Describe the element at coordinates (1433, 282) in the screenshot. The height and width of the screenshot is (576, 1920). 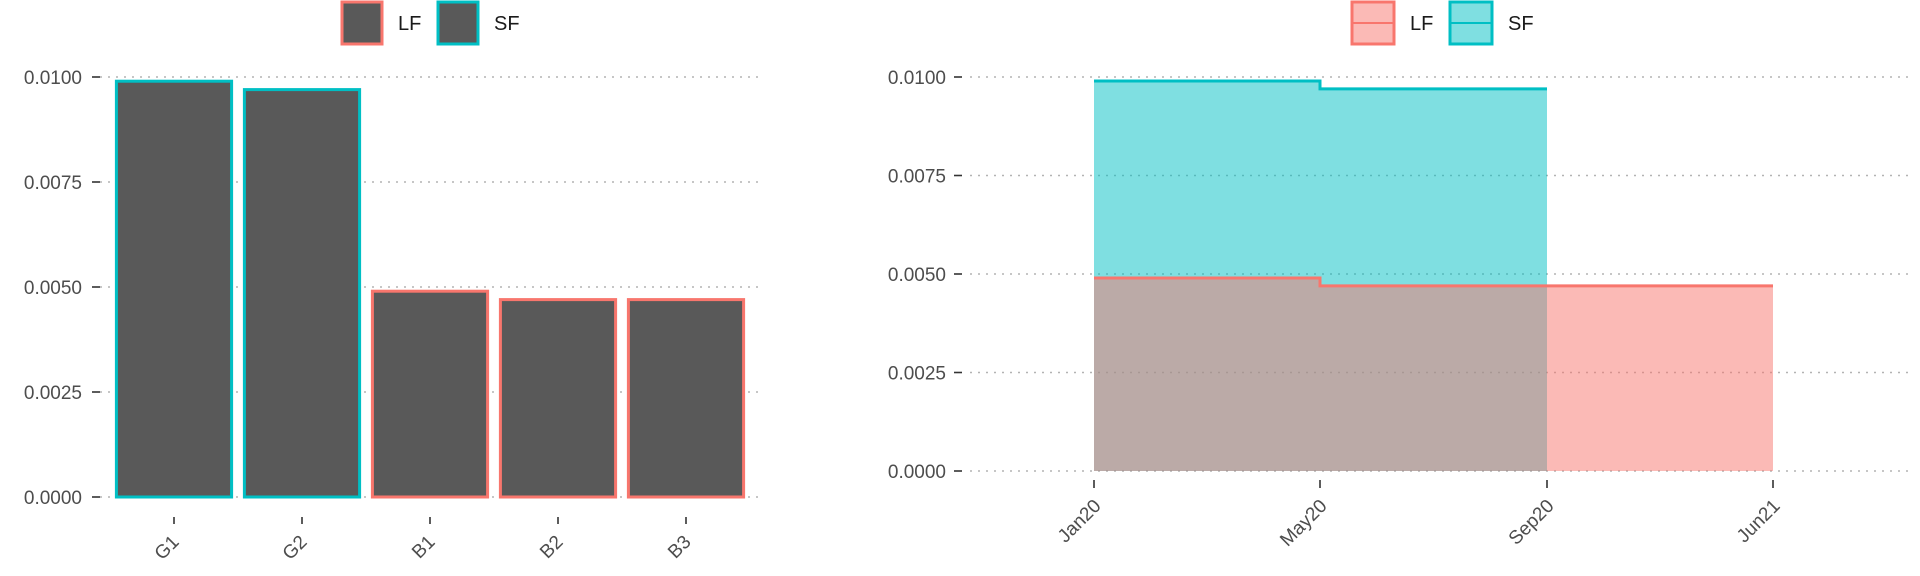
I see `line-lf` at that location.